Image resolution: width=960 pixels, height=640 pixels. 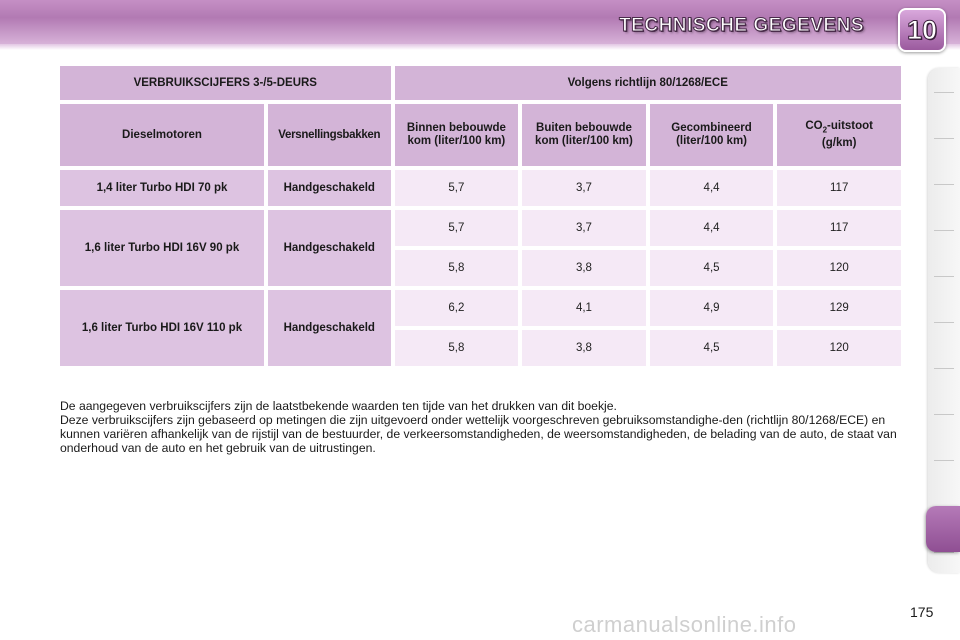 I want to click on chapter-tab-strip, so click(x=944, y=320).